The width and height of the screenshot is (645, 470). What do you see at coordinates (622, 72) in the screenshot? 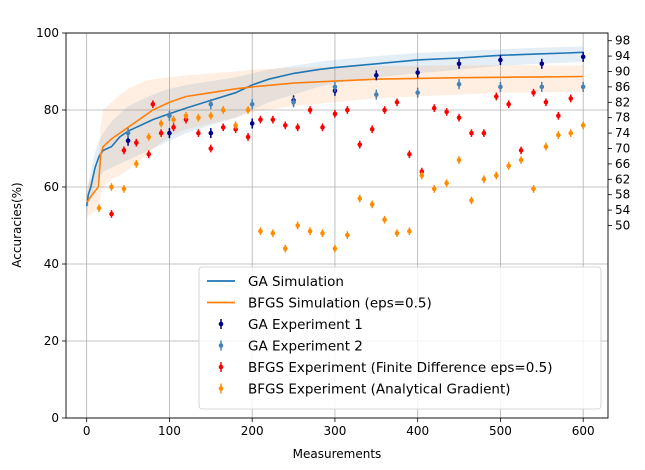
I see `right-axis-tick-label: 90` at bounding box center [622, 72].